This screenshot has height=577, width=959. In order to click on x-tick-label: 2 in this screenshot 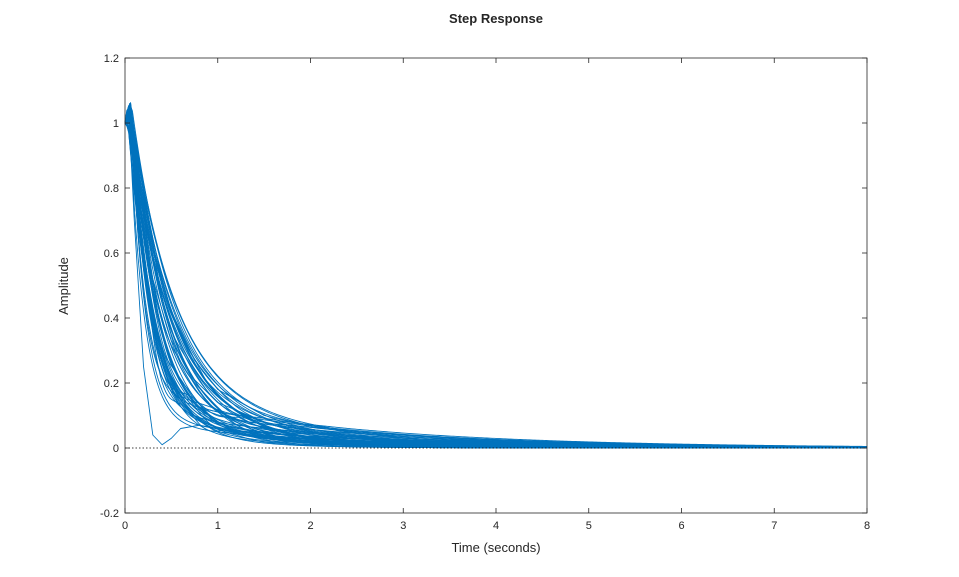, I will do `click(310, 526)`.